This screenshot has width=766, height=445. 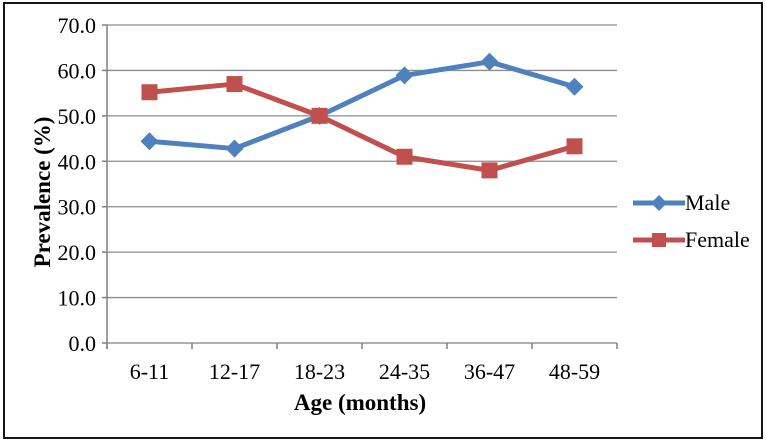 I want to click on legend-item-female: Female, so click(x=691, y=240).